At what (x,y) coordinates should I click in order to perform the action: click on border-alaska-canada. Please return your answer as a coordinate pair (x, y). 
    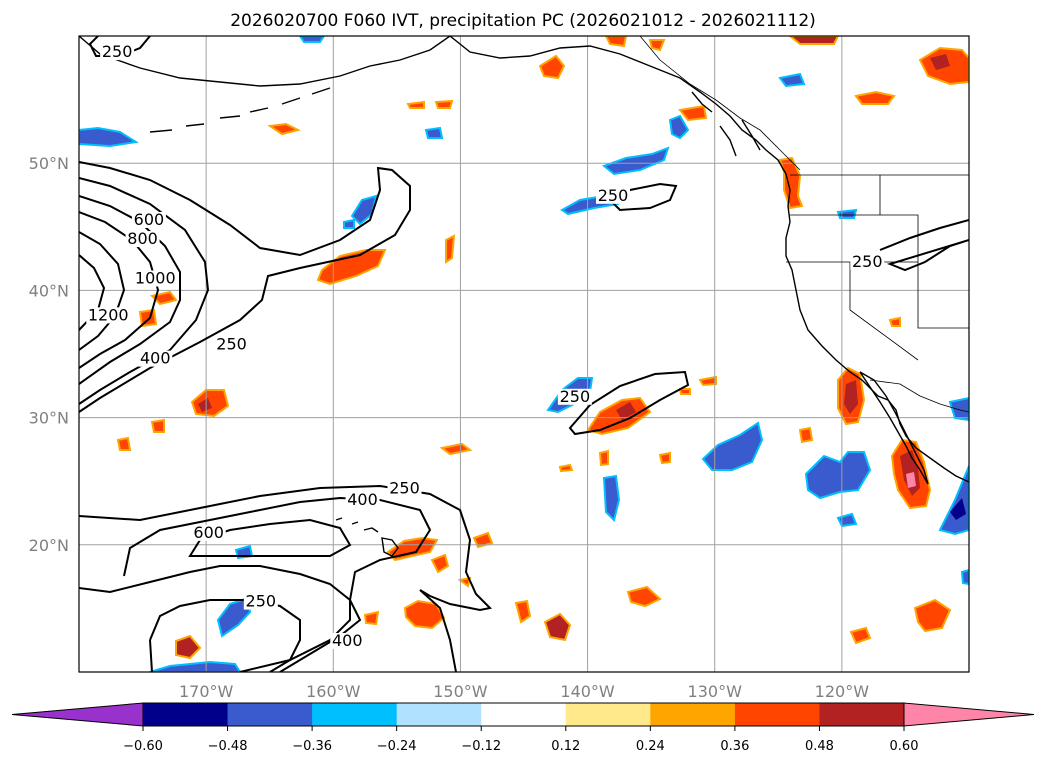
    Looking at the image, I should click on (720, 103).